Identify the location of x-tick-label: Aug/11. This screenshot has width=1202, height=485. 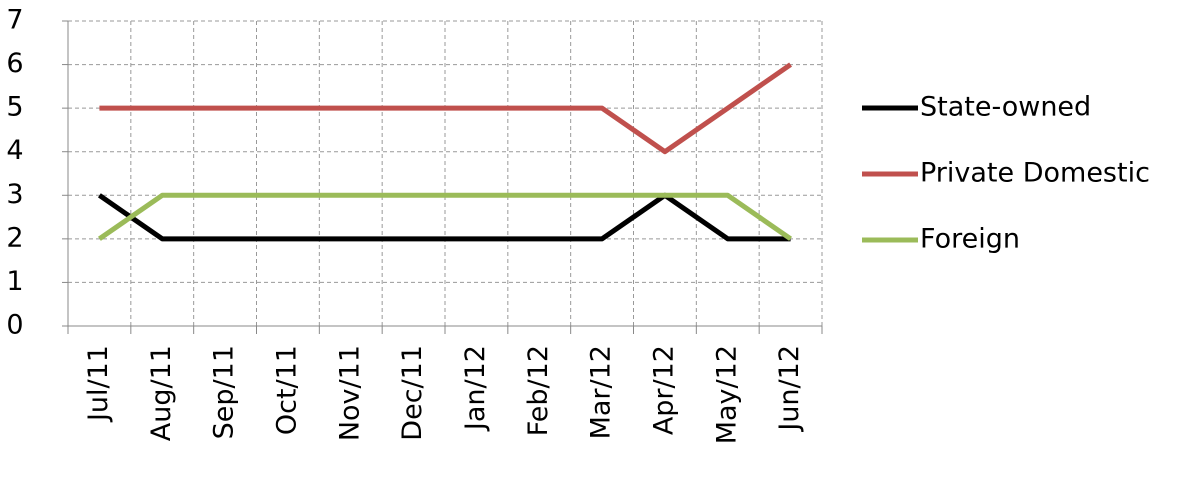
(161, 393).